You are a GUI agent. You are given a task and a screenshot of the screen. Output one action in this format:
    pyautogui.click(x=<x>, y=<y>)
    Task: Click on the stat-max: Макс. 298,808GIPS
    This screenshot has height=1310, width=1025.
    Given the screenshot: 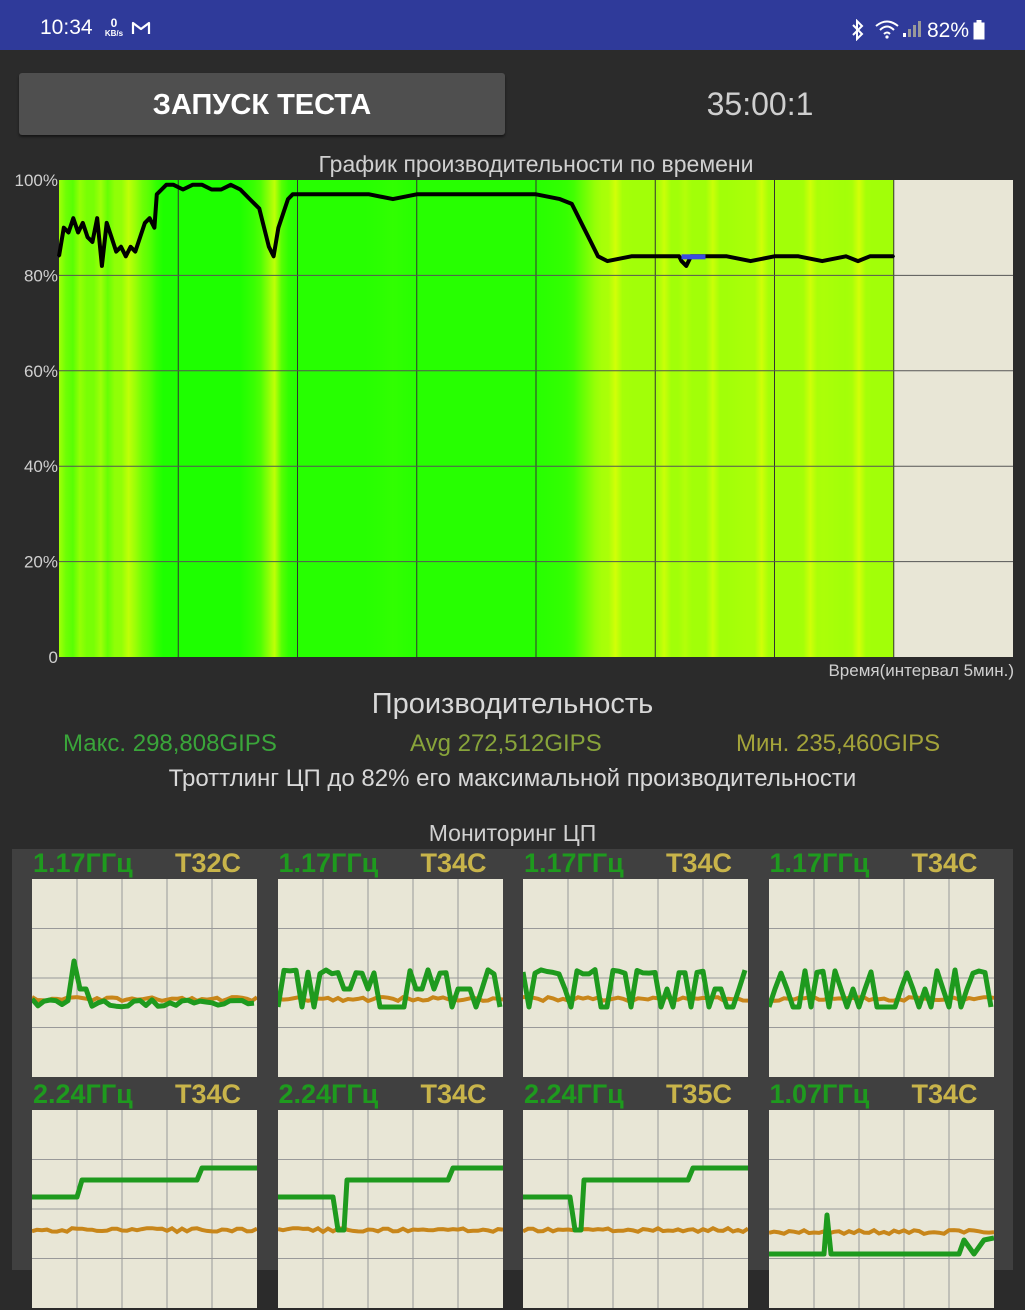 What is the action you would take?
    pyautogui.click(x=170, y=743)
    